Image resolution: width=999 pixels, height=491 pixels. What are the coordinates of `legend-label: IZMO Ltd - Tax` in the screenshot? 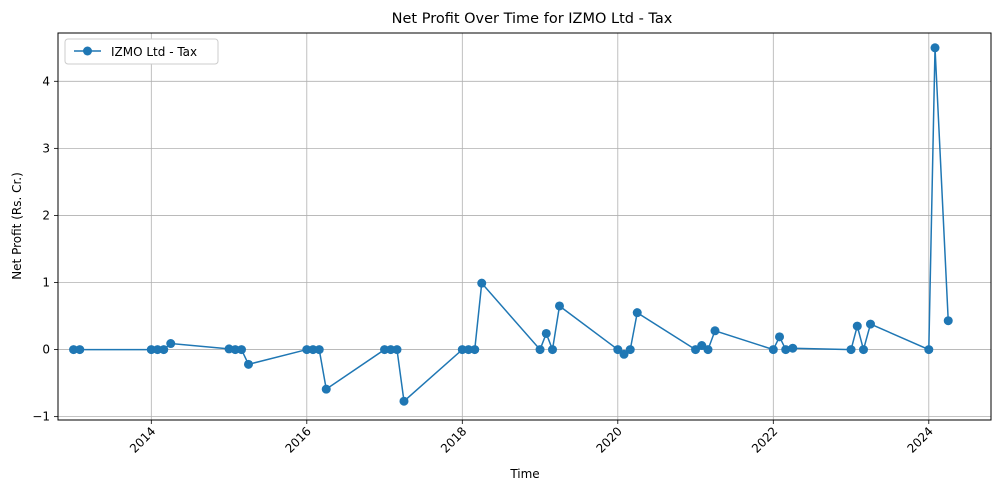 It's located at (154, 52).